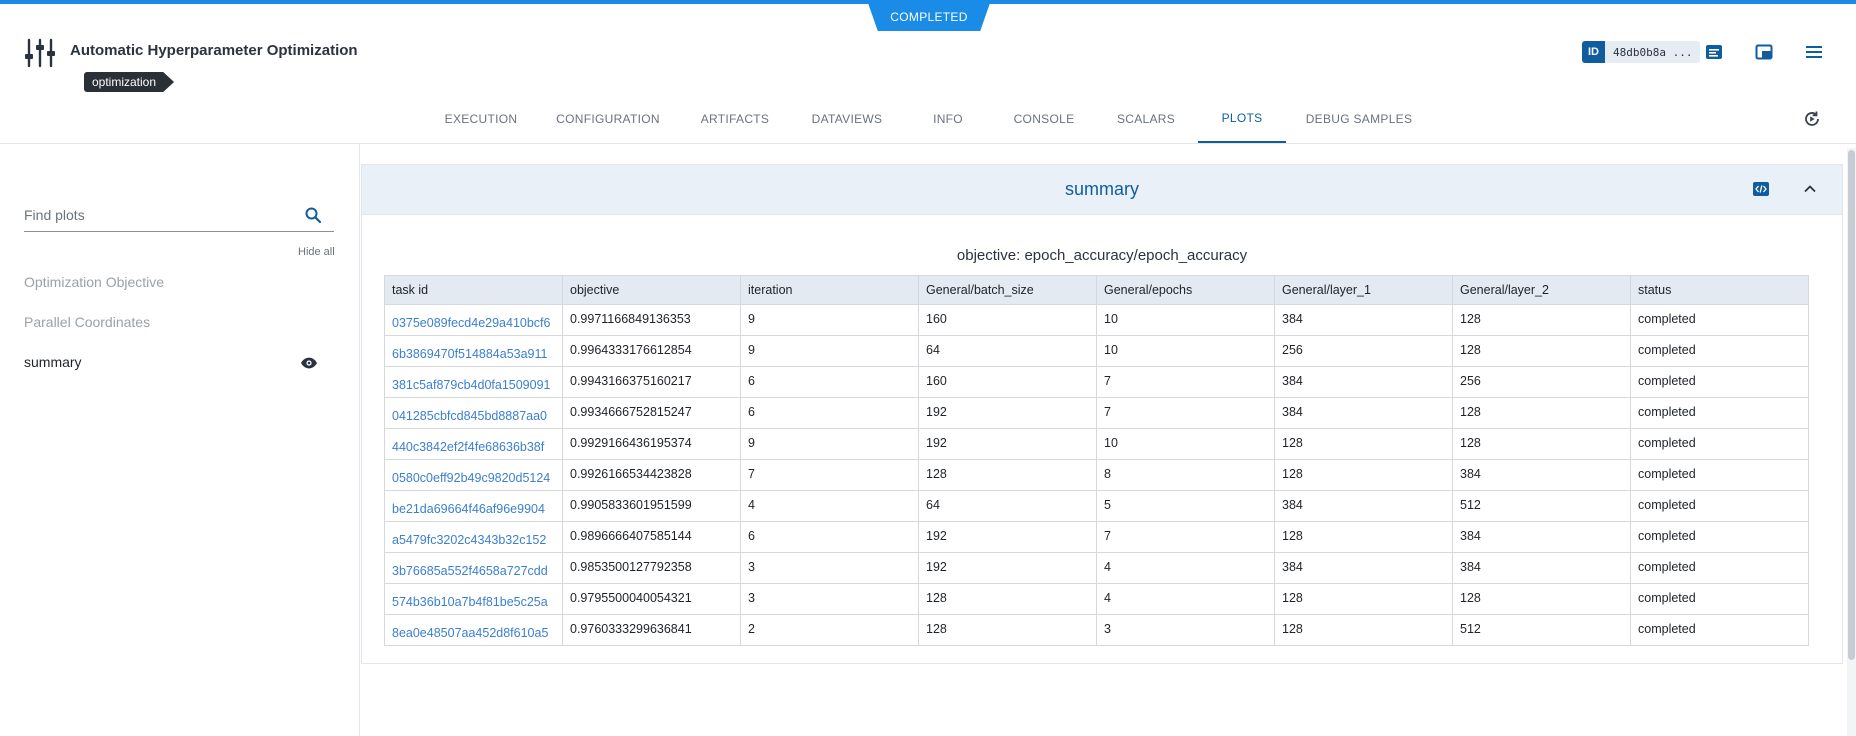 This screenshot has width=1856, height=736. I want to click on hide-all-link: Hide all, so click(316, 252).